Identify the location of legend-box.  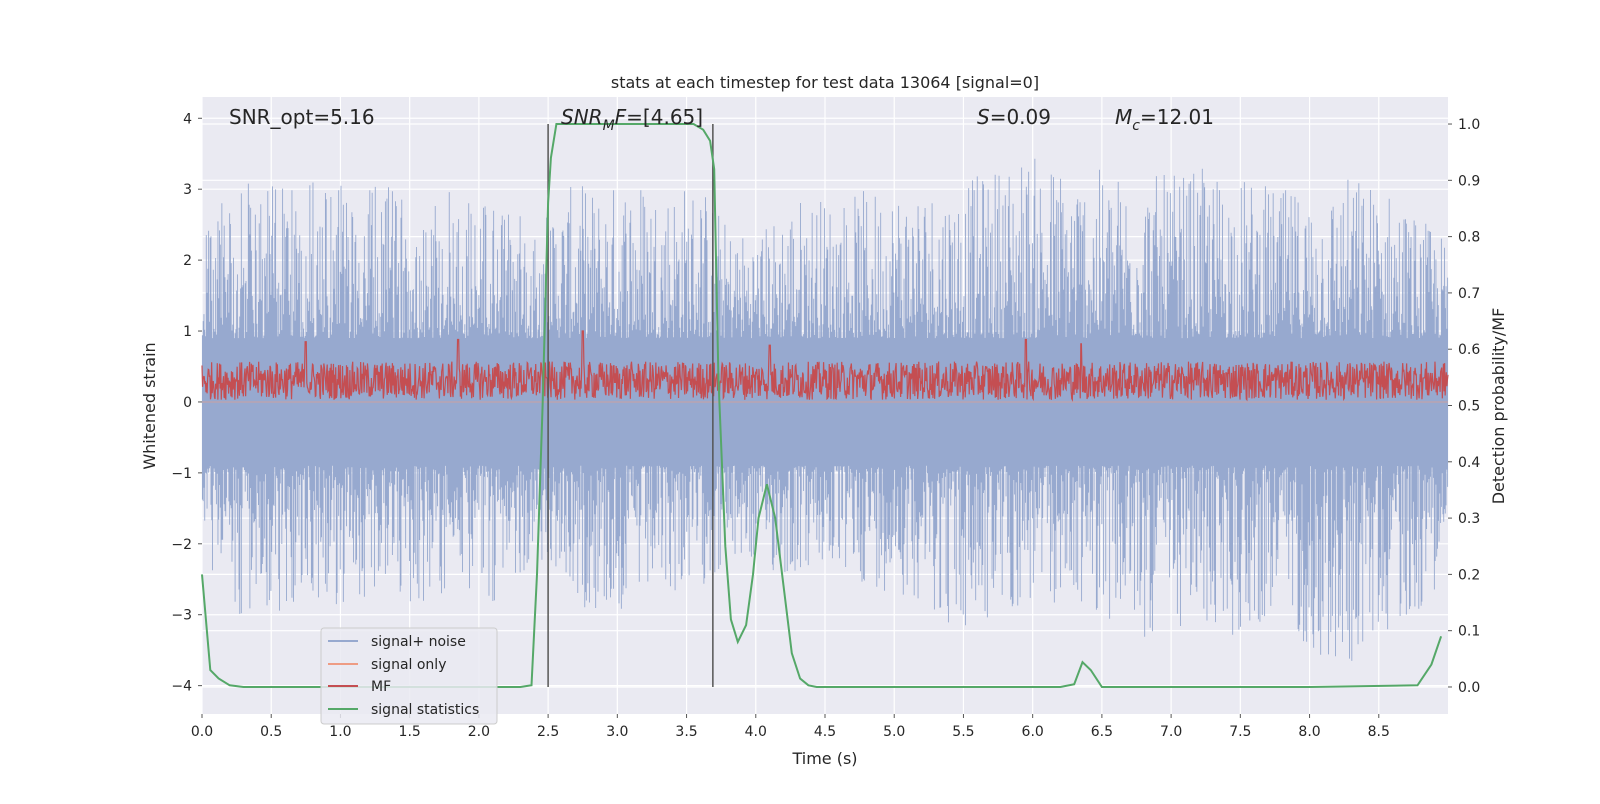
(409, 676).